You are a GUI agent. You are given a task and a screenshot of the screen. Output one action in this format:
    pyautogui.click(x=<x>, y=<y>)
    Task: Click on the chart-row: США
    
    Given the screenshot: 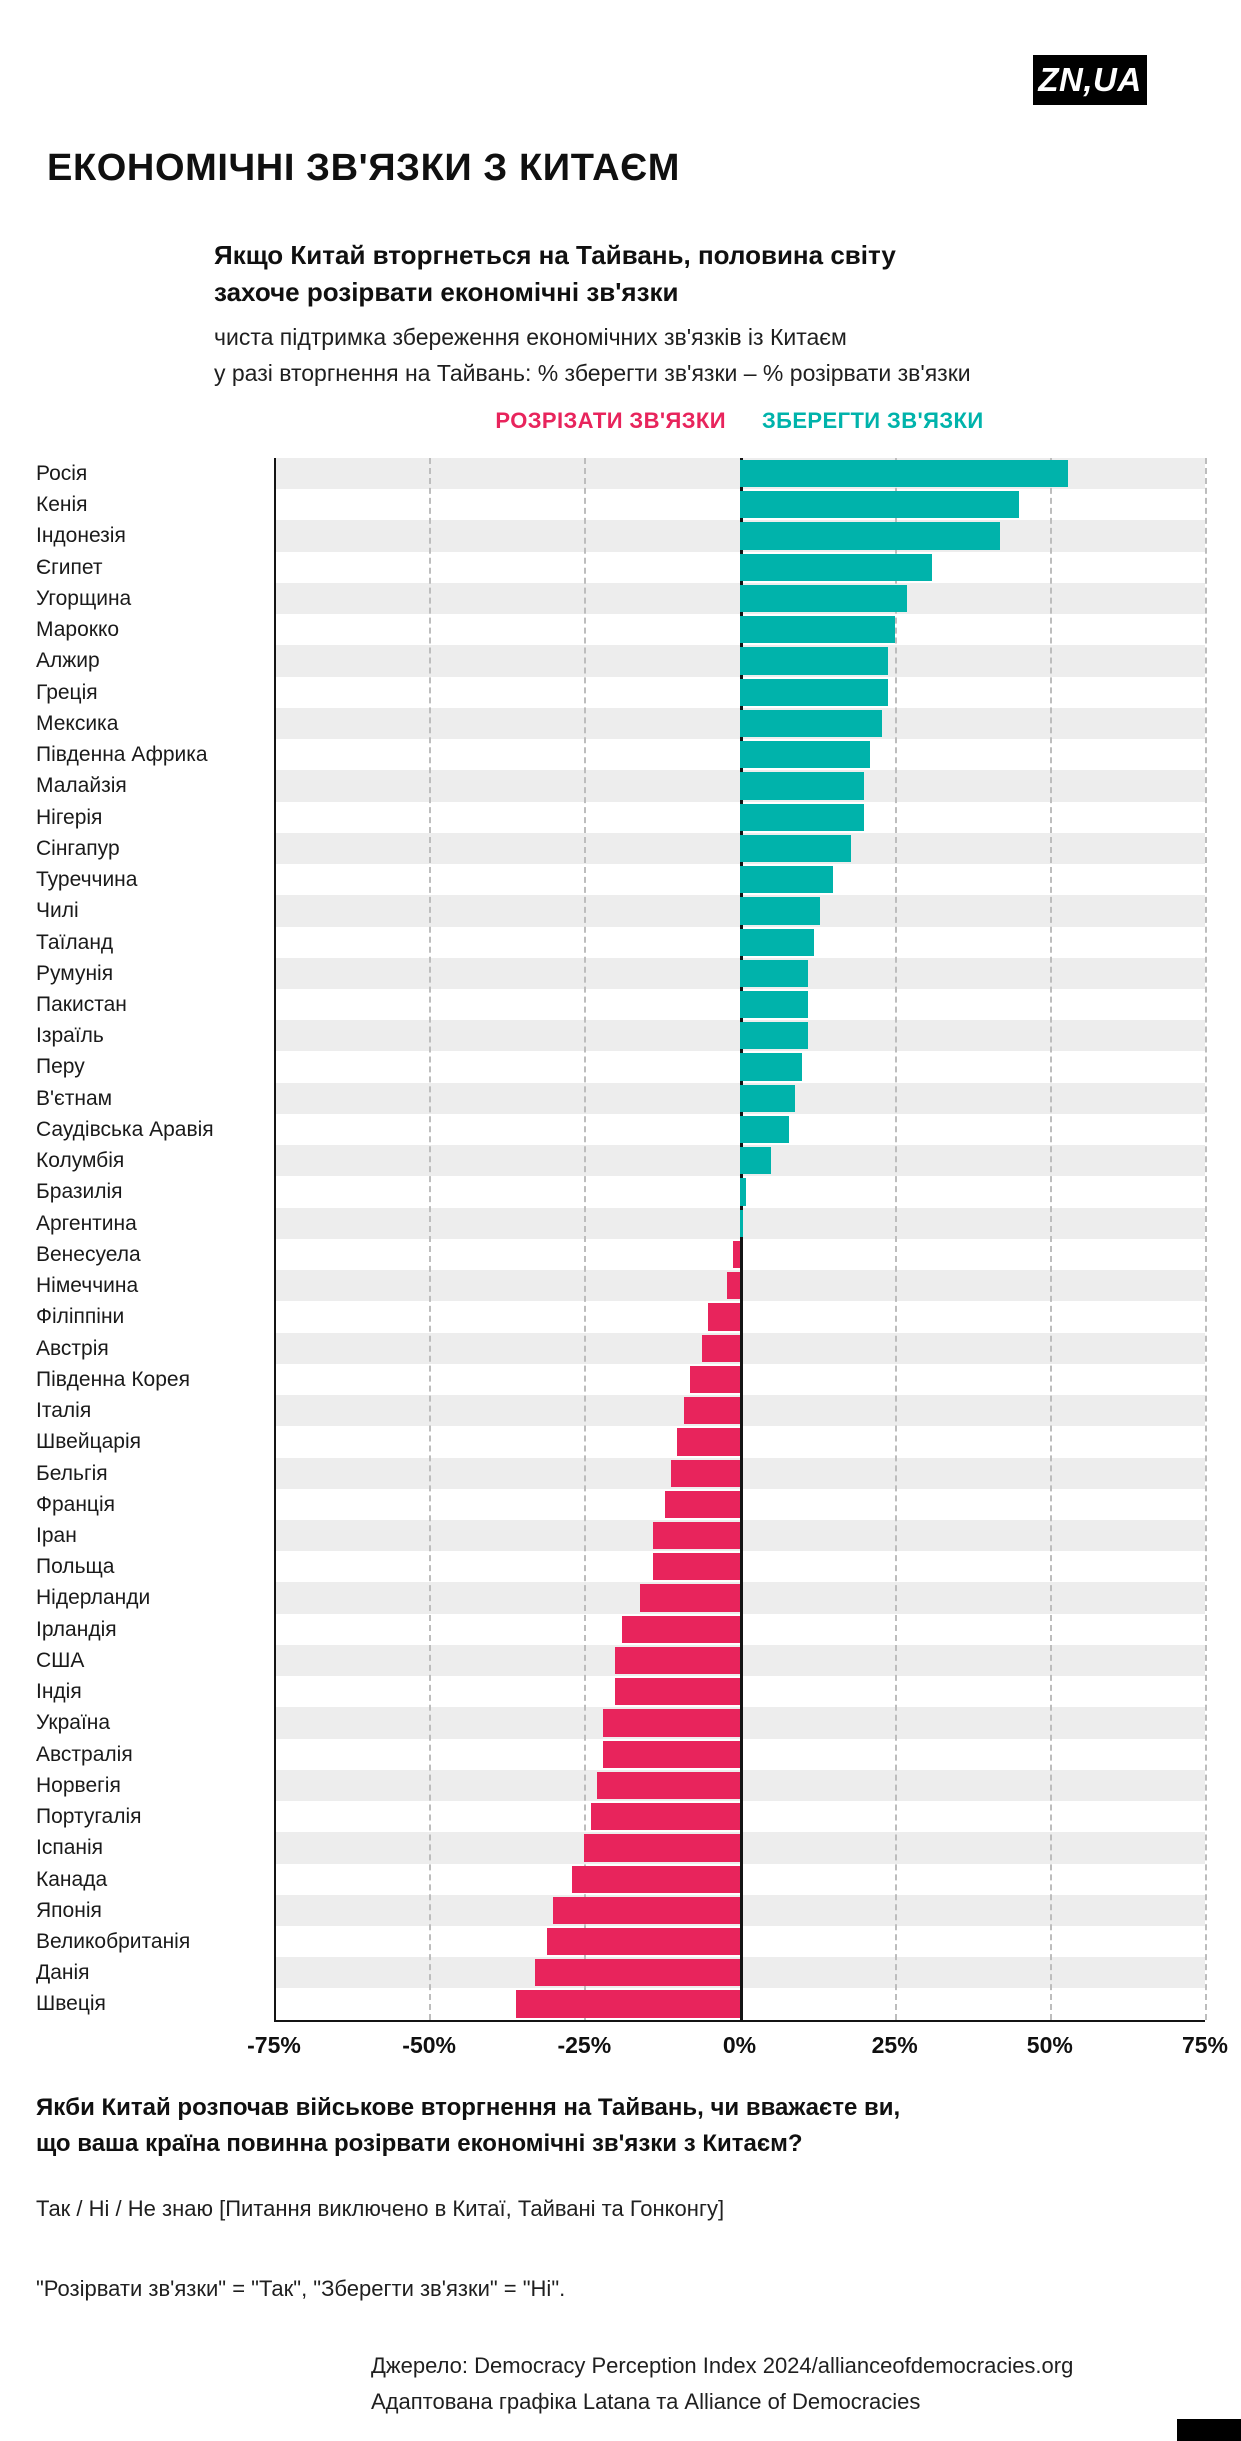 What is the action you would take?
    pyautogui.click(x=620, y=1660)
    